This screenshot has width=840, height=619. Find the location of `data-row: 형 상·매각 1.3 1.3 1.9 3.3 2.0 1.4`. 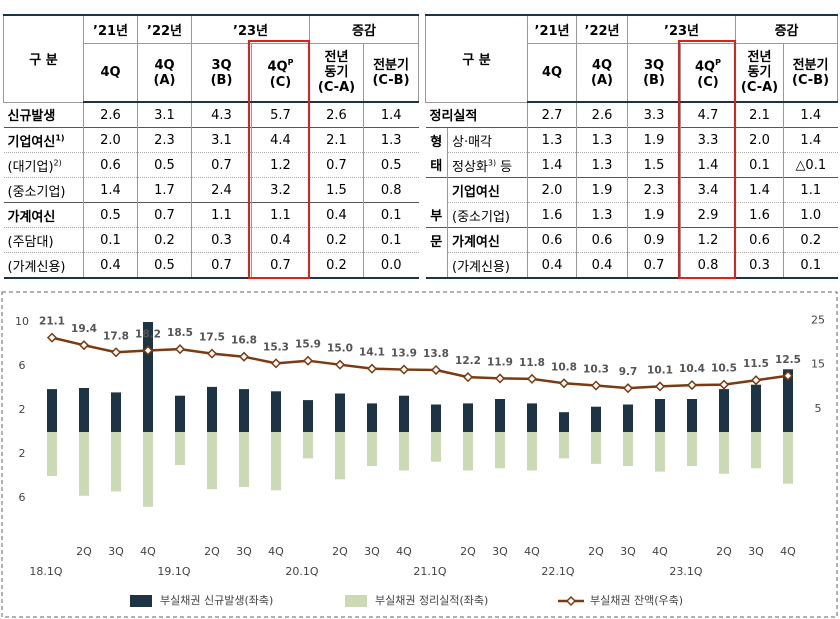

data-row: 형 상·매각 1.3 1.3 1.9 3.3 2.0 1.4 is located at coordinates (631, 140).